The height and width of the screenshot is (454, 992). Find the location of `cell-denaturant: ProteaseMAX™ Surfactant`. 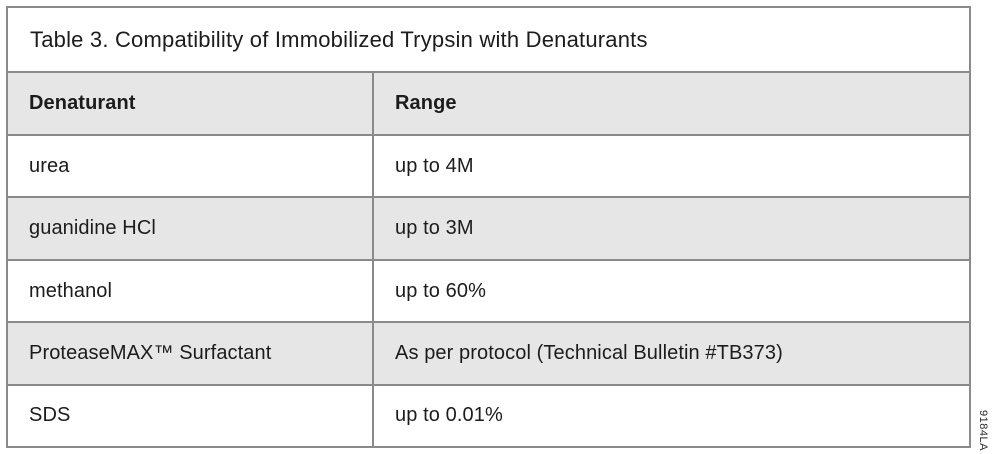

cell-denaturant: ProteaseMAX™ Surfactant is located at coordinates (150, 352).